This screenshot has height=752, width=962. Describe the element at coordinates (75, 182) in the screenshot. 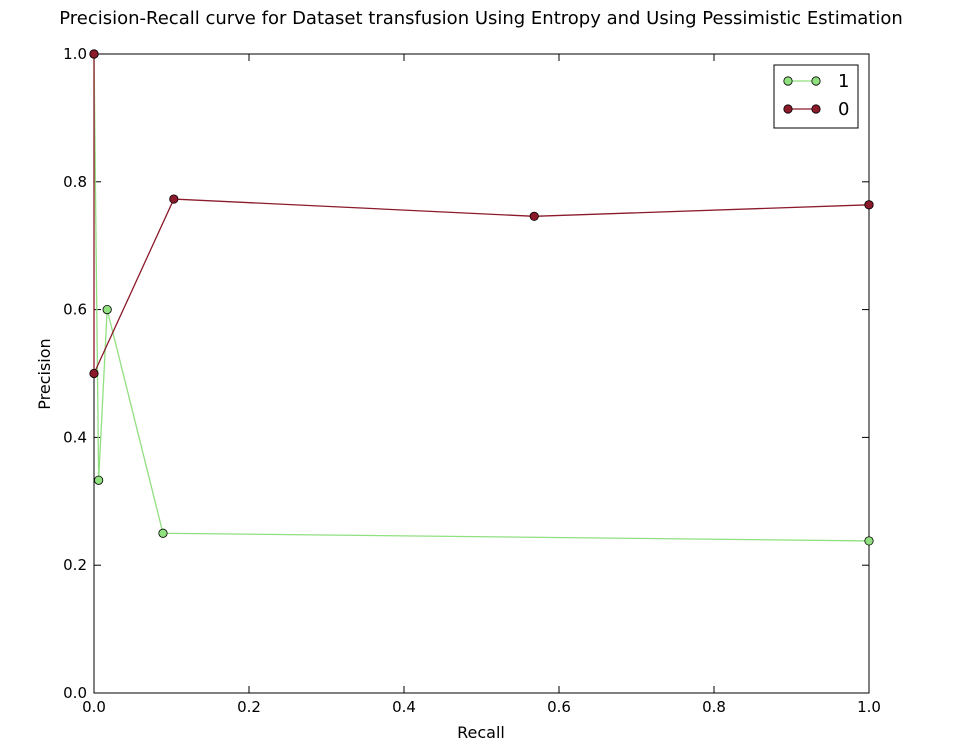

I see `y-tick-label: 0.8` at that location.